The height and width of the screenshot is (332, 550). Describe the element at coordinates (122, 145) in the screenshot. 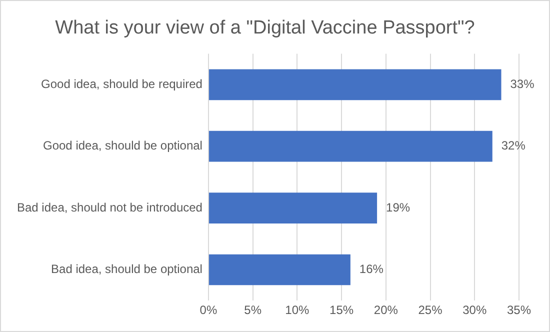

I see `y-tick-label: Good idea, should be optional` at that location.